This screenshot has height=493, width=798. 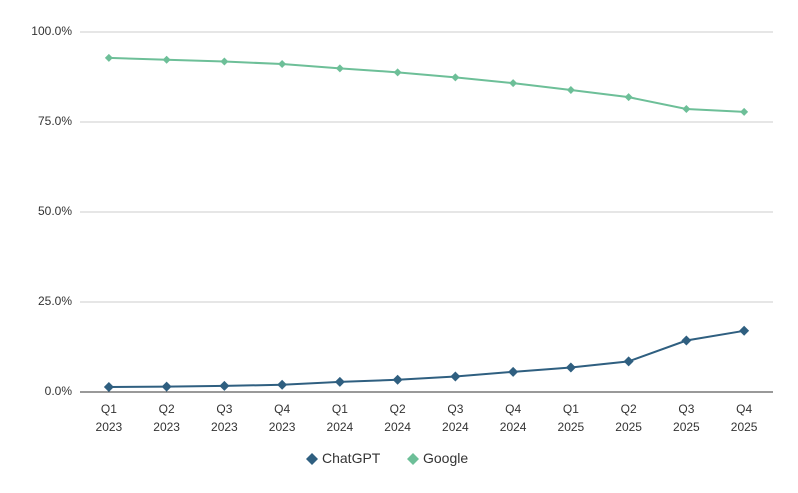 What do you see at coordinates (686, 418) in the screenshot?
I see `x-tick-label: Q3 2025` at bounding box center [686, 418].